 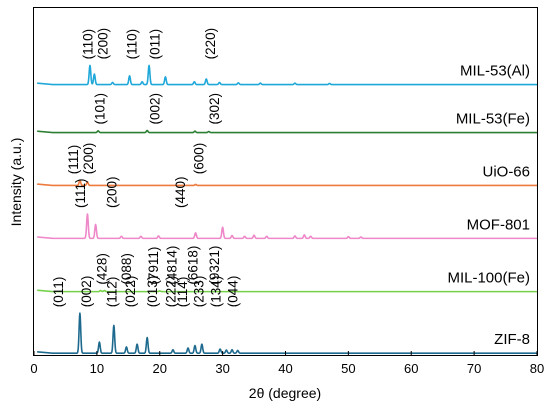 I want to click on series-label: UiO-66, so click(x=506, y=171).